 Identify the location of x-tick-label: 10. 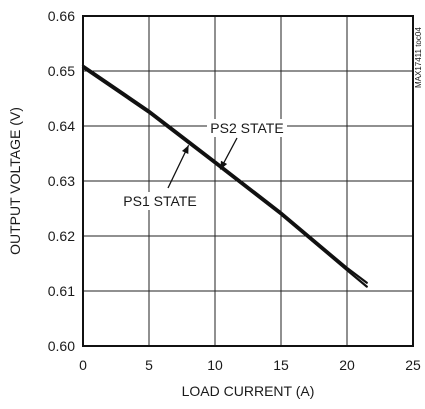
(215, 365).